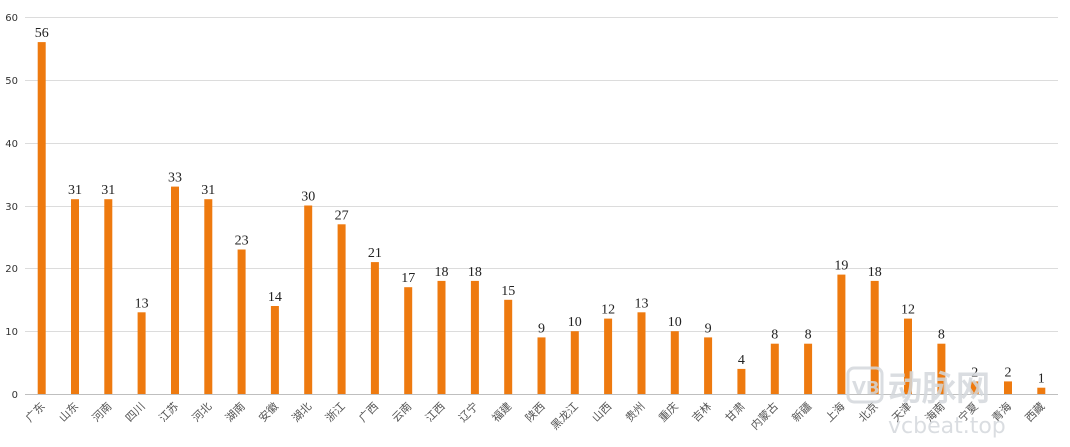 This screenshot has width=1070, height=447. What do you see at coordinates (764, 415) in the screenshot?
I see `x-tick-label: 内蒙古` at bounding box center [764, 415].